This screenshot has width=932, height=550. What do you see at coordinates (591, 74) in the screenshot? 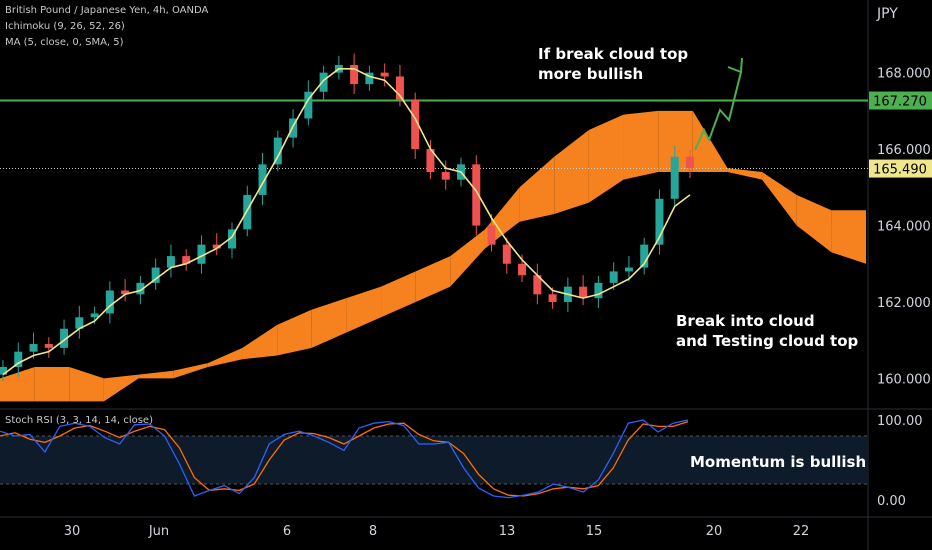
I see `annotation-line: more bullish` at bounding box center [591, 74].